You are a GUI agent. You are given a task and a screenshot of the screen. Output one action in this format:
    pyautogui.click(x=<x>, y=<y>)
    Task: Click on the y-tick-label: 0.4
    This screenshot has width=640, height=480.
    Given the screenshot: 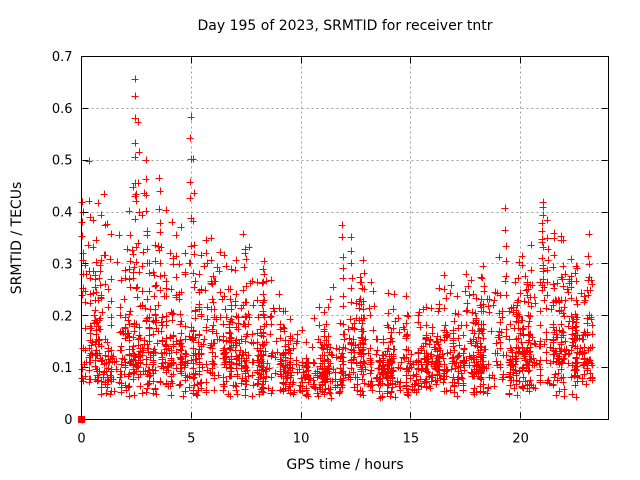 What is the action you would take?
    pyautogui.click(x=62, y=213)
    